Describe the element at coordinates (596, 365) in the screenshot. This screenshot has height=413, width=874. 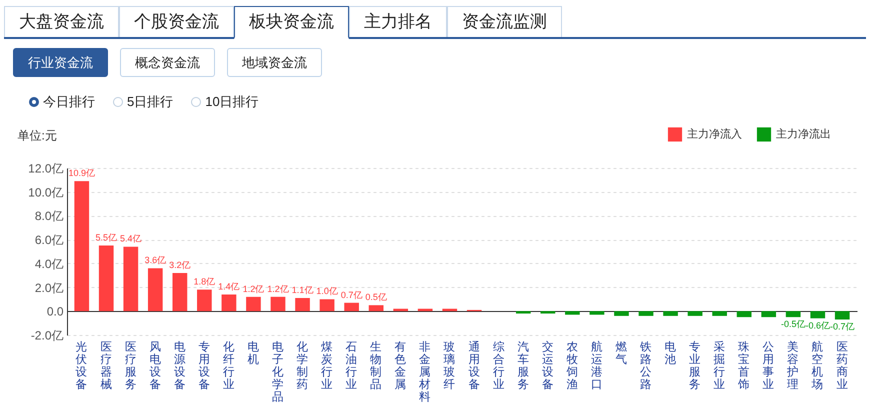
I see `x-tick-label: 航运港口` at that location.